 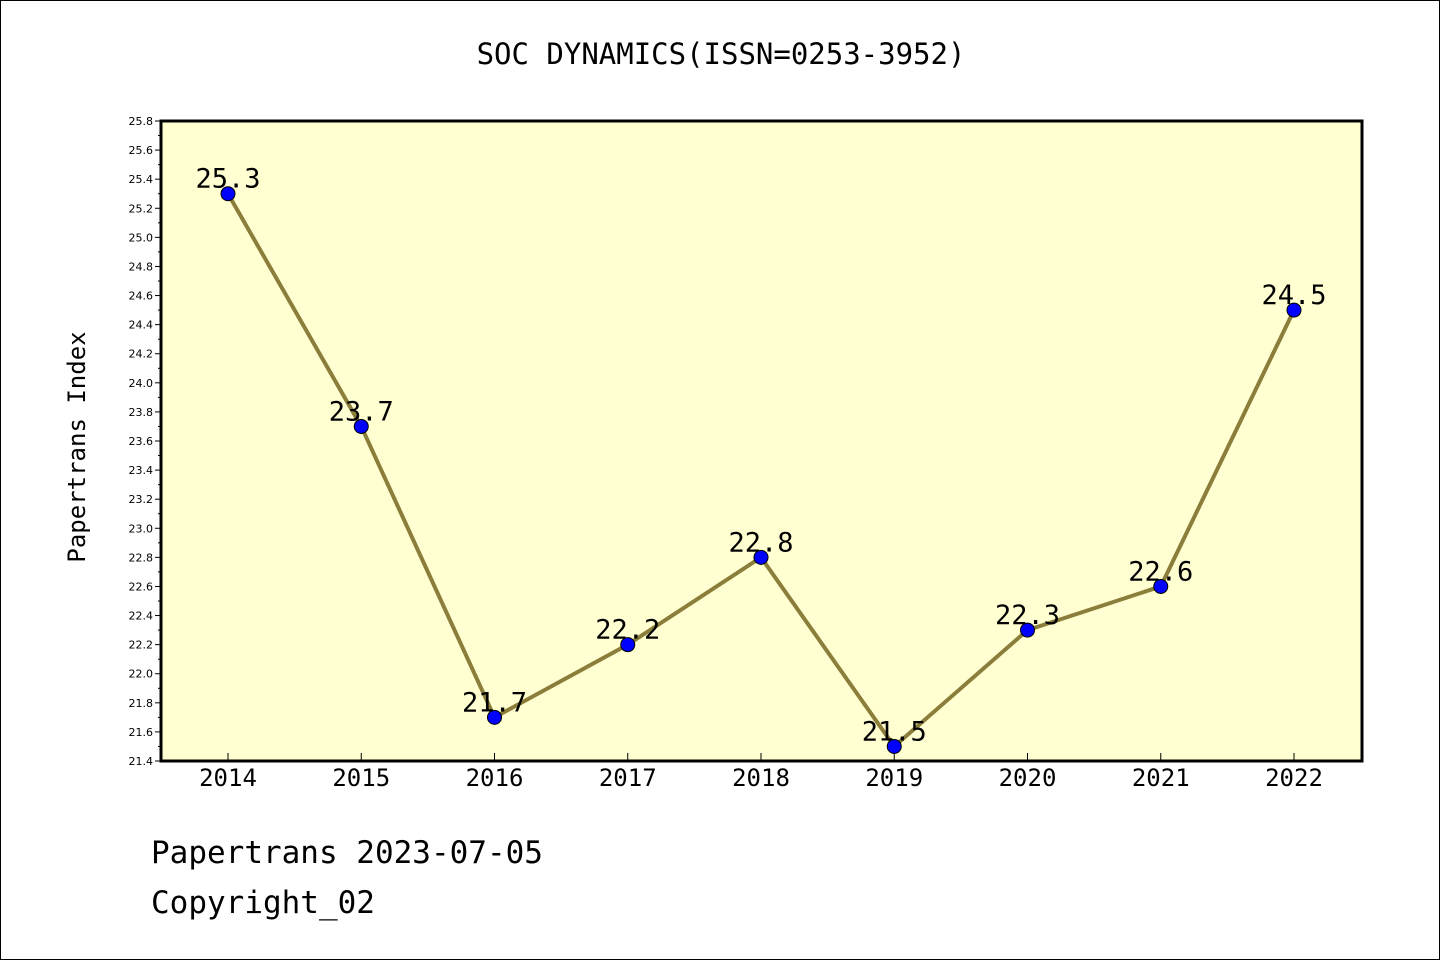 What do you see at coordinates (141, 237) in the screenshot?
I see `y-tick-label: 25.0` at bounding box center [141, 237].